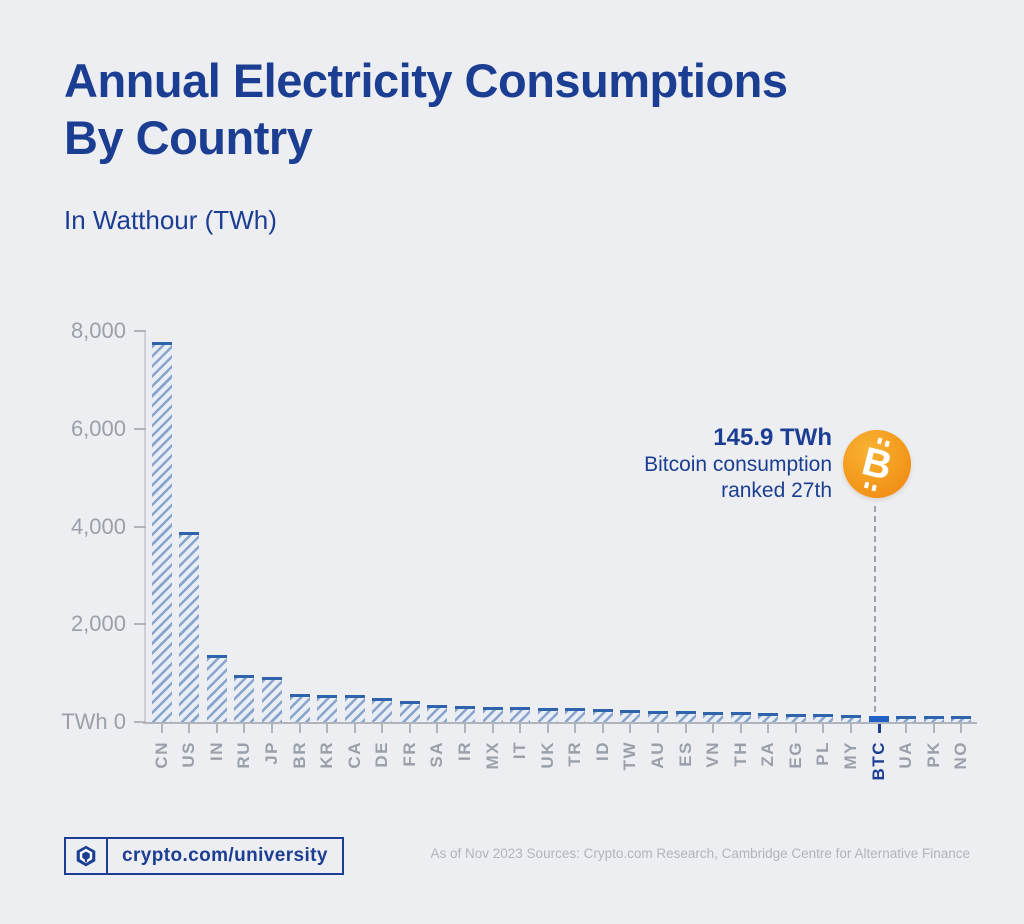  What do you see at coordinates (657, 716) in the screenshot?
I see `bar-AU` at bounding box center [657, 716].